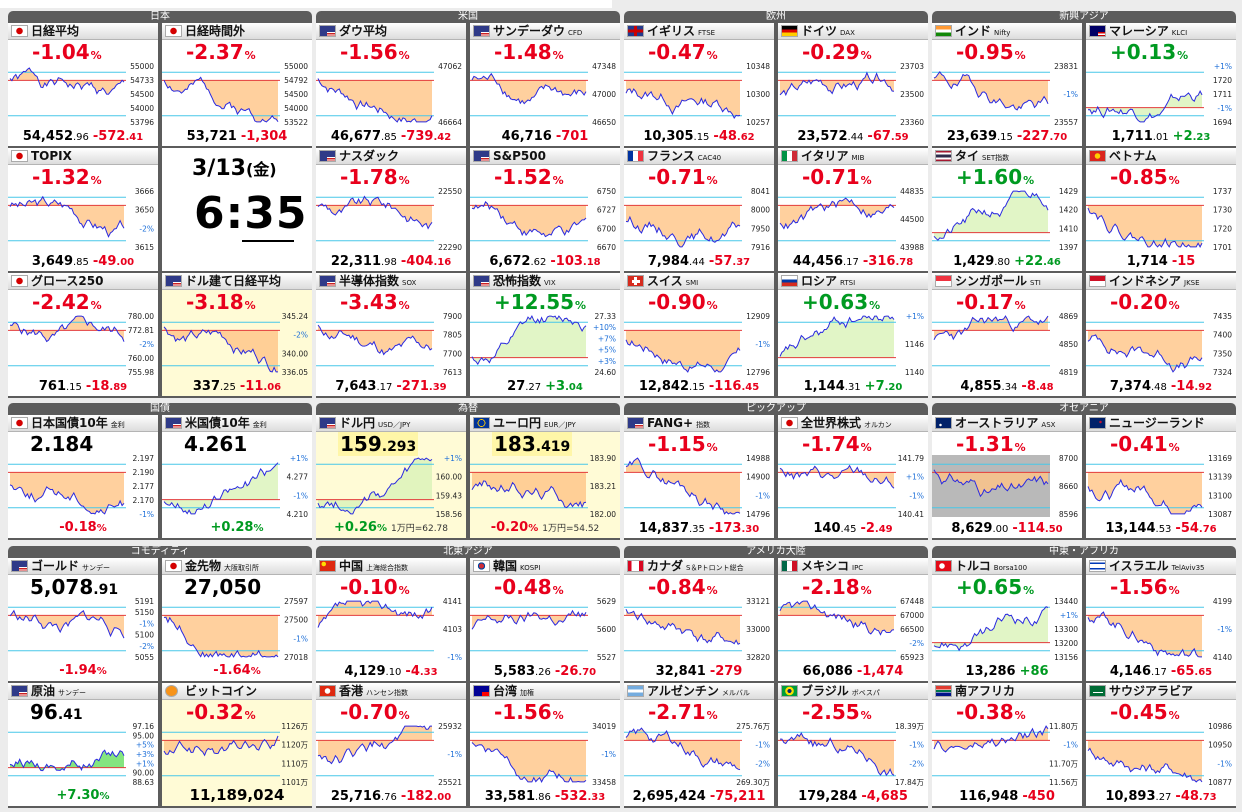 The height and width of the screenshot is (812, 1242). I want to click on sparkline-chart: 23703 23500 23360, so click(851, 95).